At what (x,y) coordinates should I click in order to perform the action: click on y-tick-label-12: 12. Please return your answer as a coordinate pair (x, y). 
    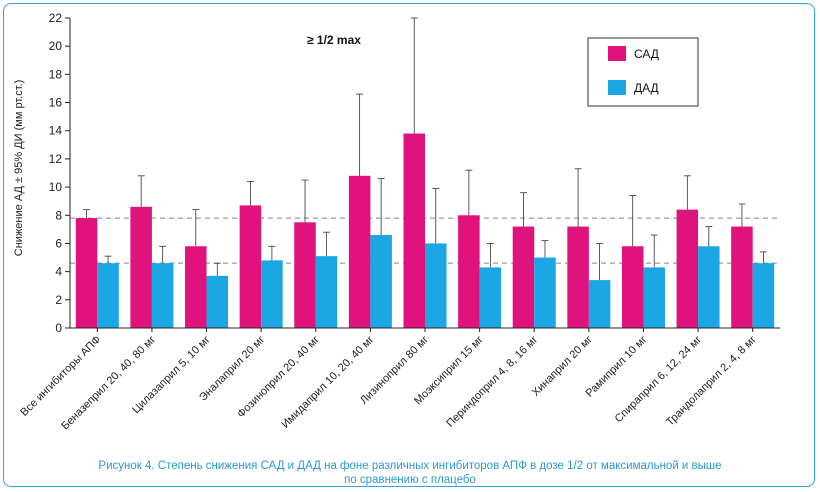
    Looking at the image, I should click on (56, 159).